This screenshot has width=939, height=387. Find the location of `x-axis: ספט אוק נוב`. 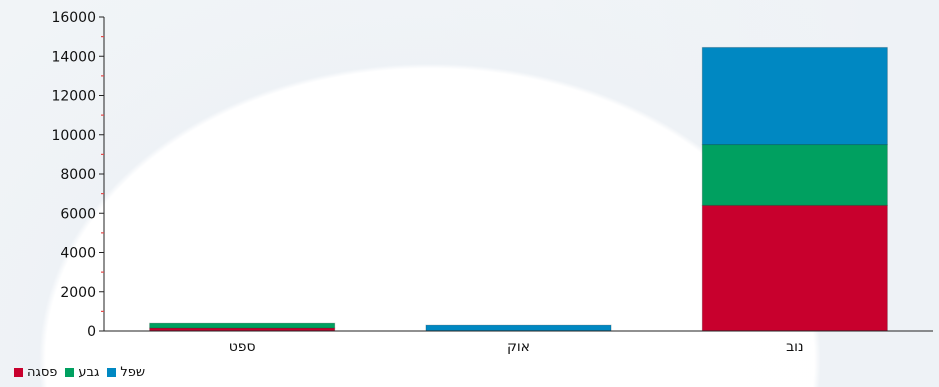

x-axis: ספט אוק נוב is located at coordinates (518, 342).